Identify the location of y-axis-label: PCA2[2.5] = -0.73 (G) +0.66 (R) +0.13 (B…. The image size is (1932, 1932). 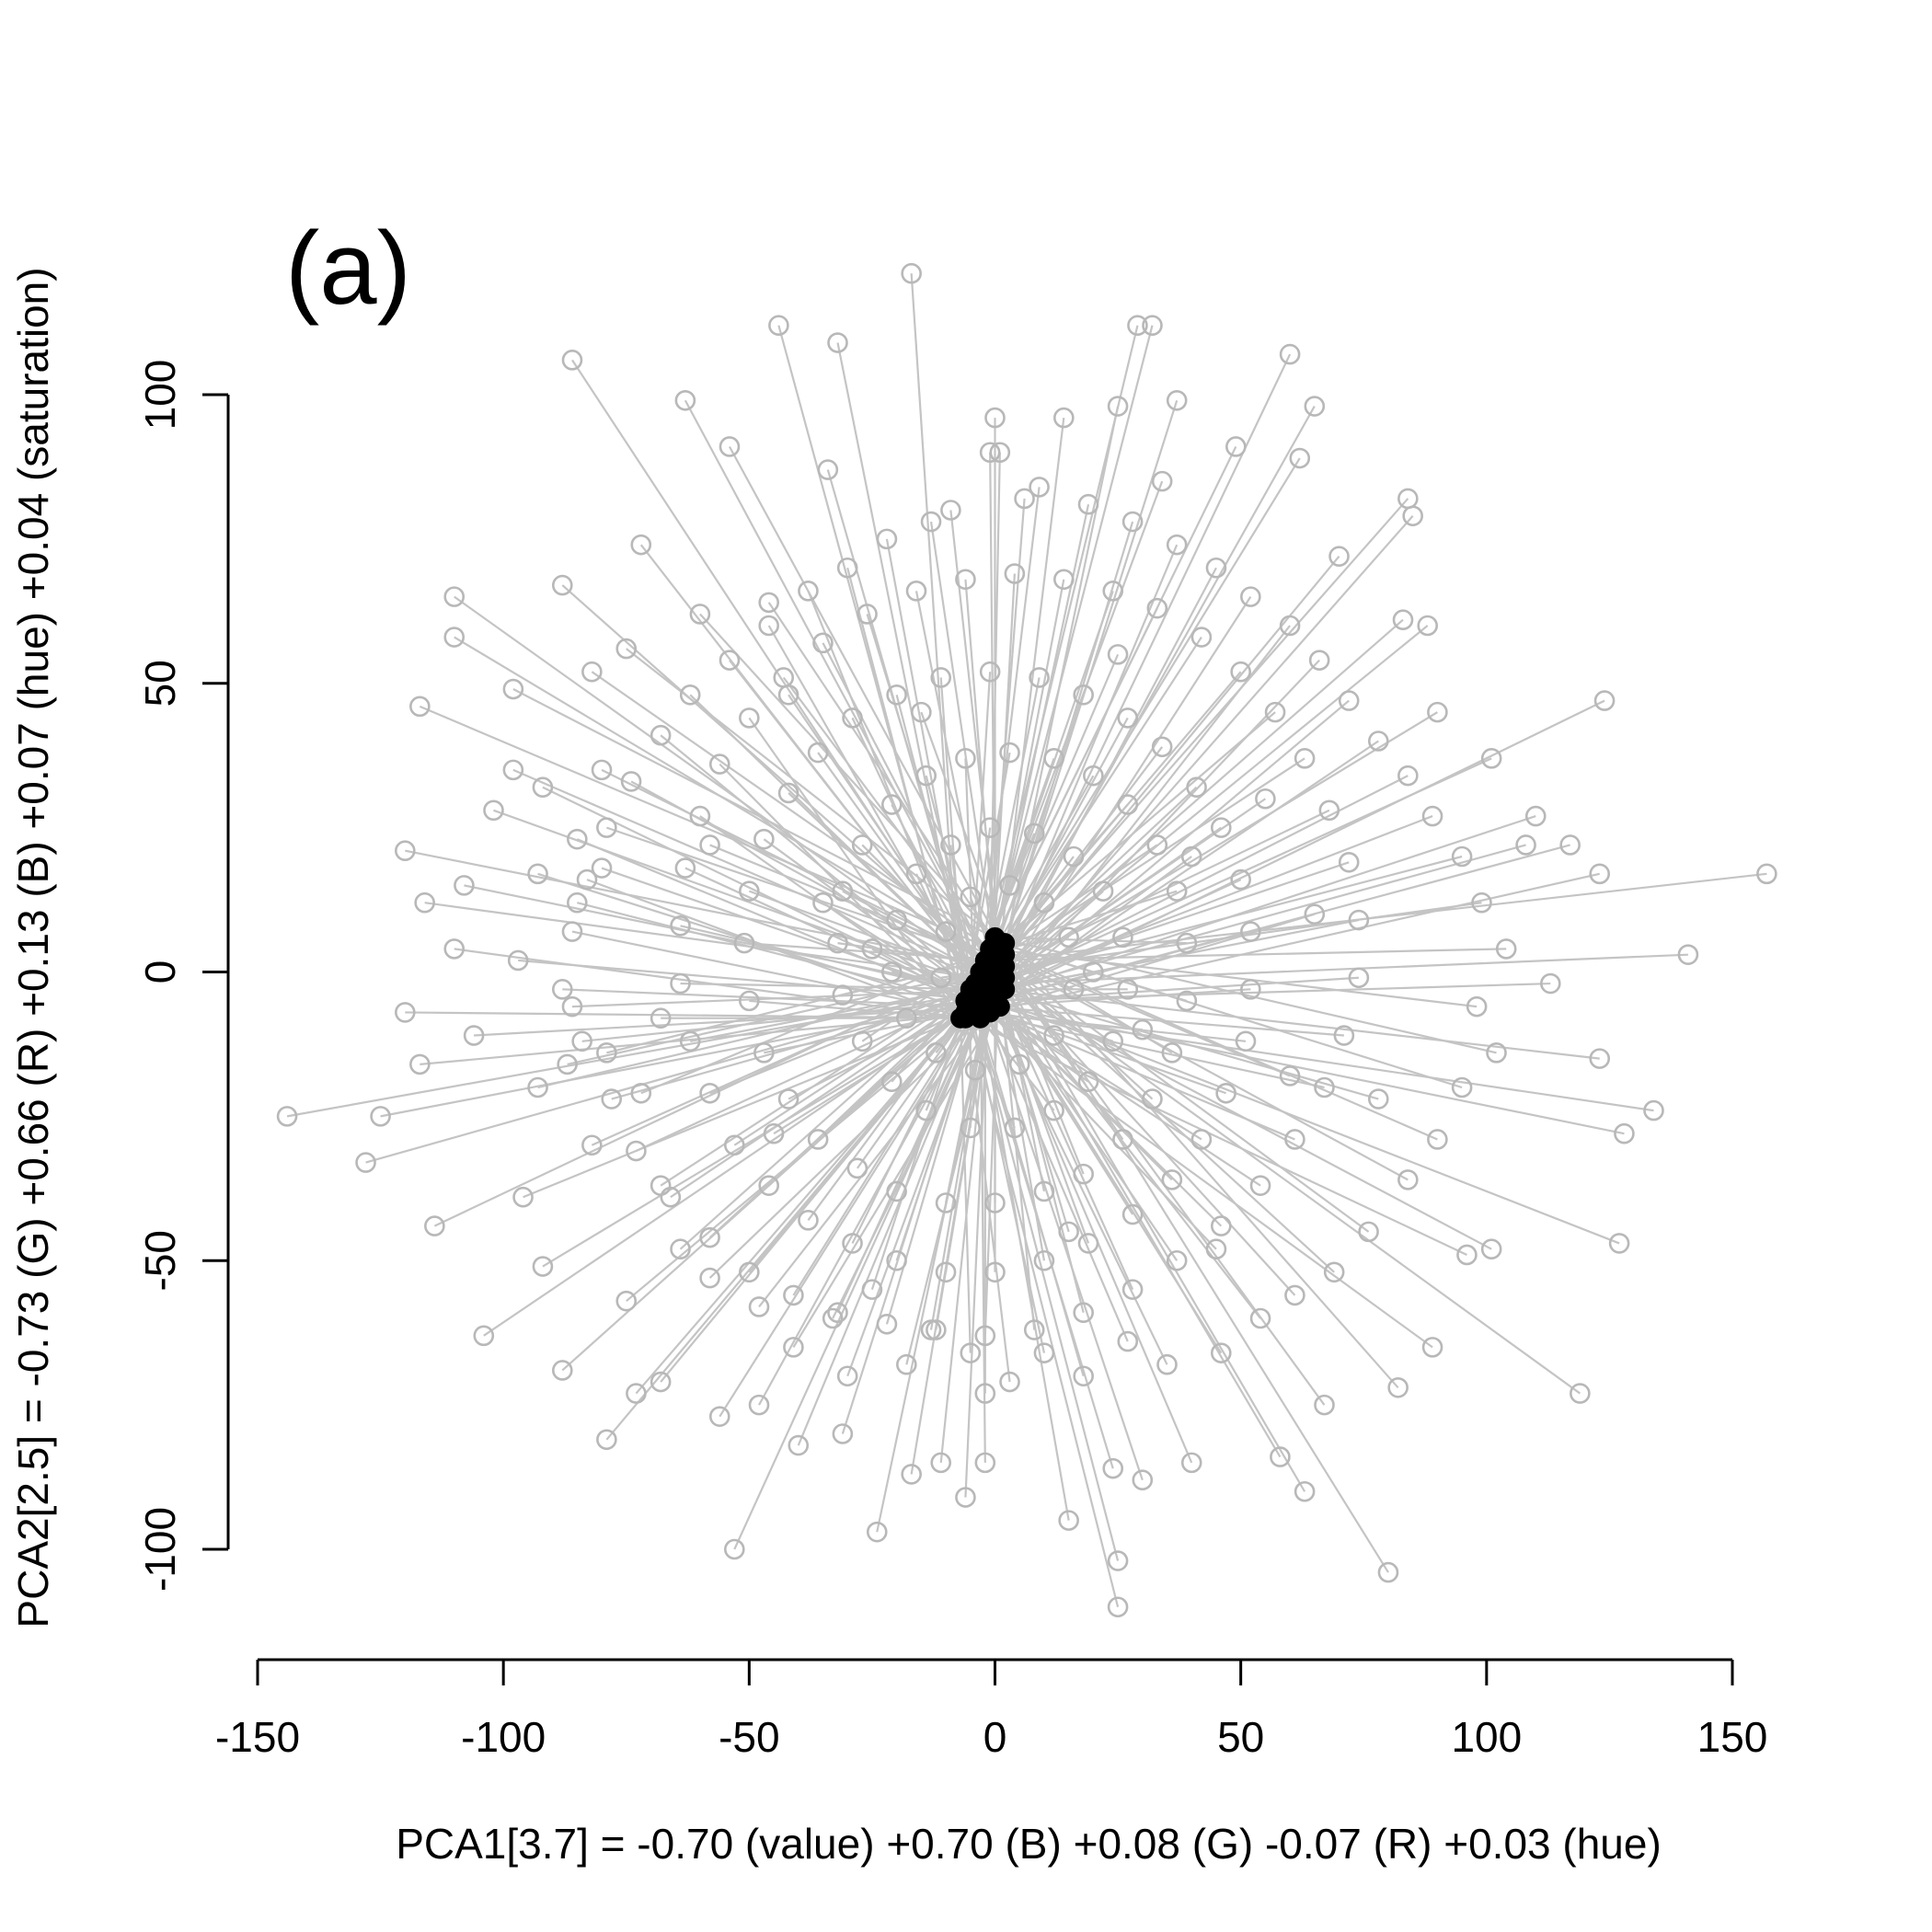
(33, 947).